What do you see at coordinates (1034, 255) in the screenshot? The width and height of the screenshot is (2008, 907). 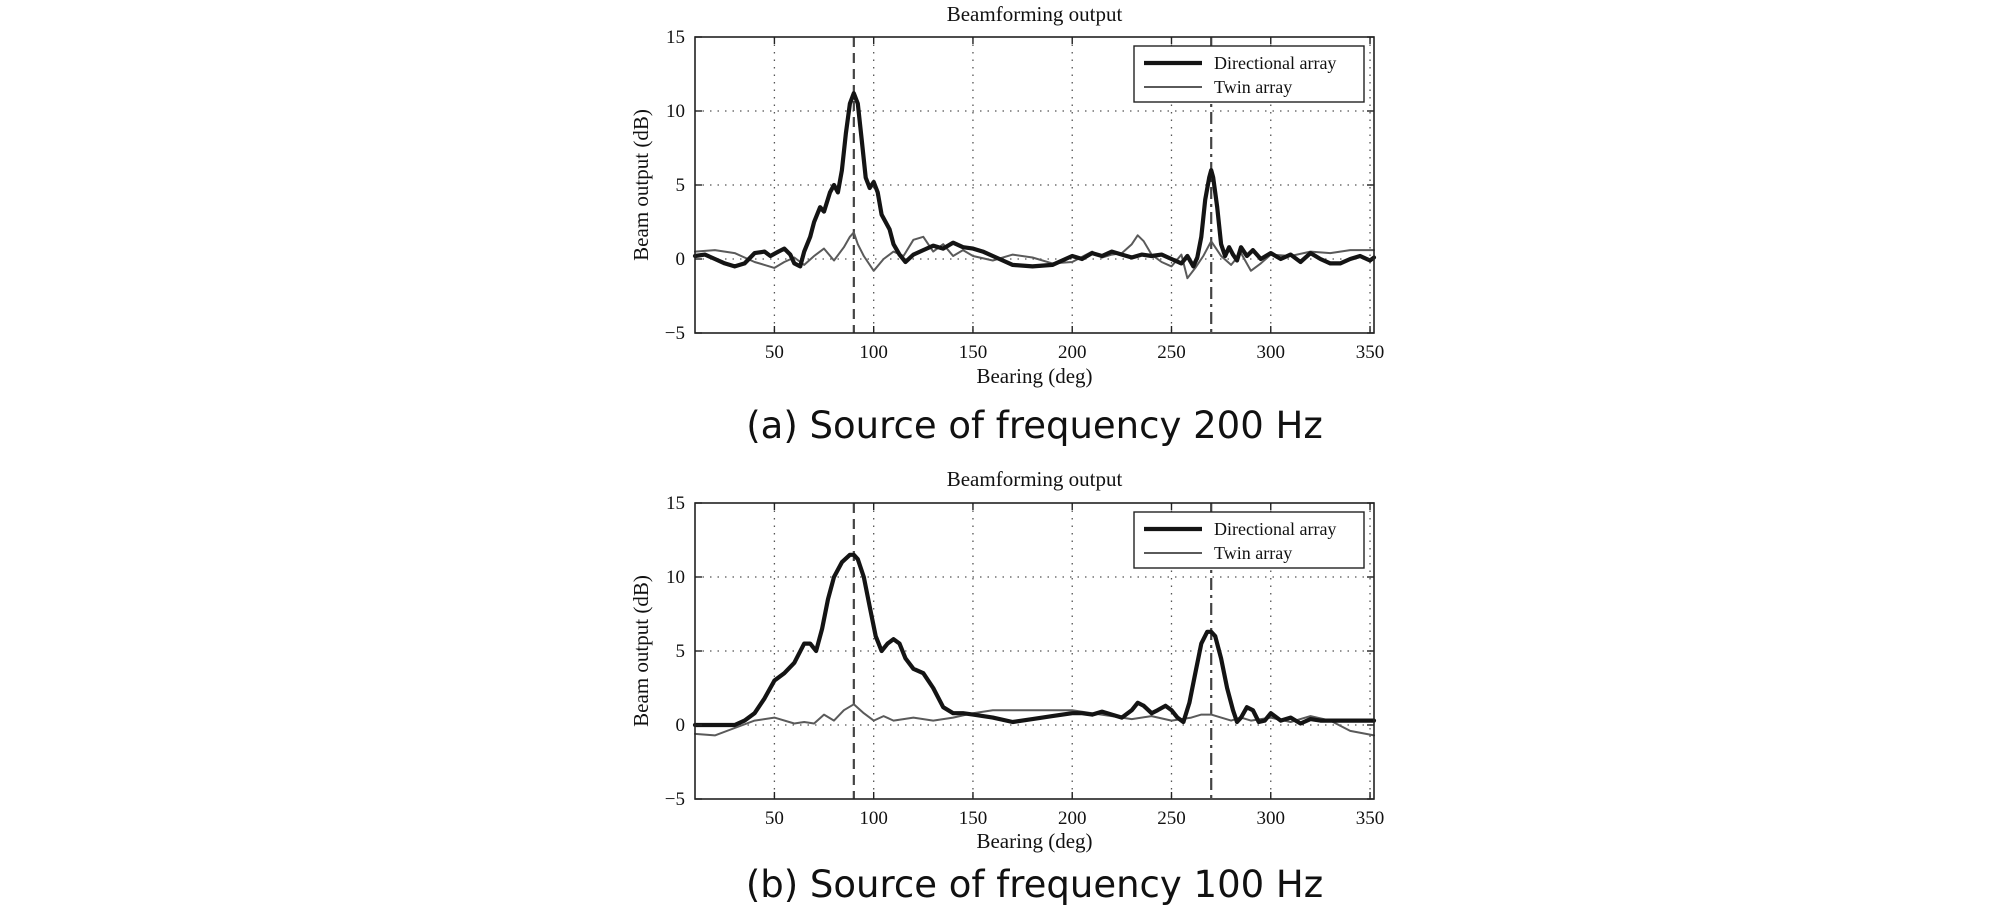 I see `series-line-twin-array` at bounding box center [1034, 255].